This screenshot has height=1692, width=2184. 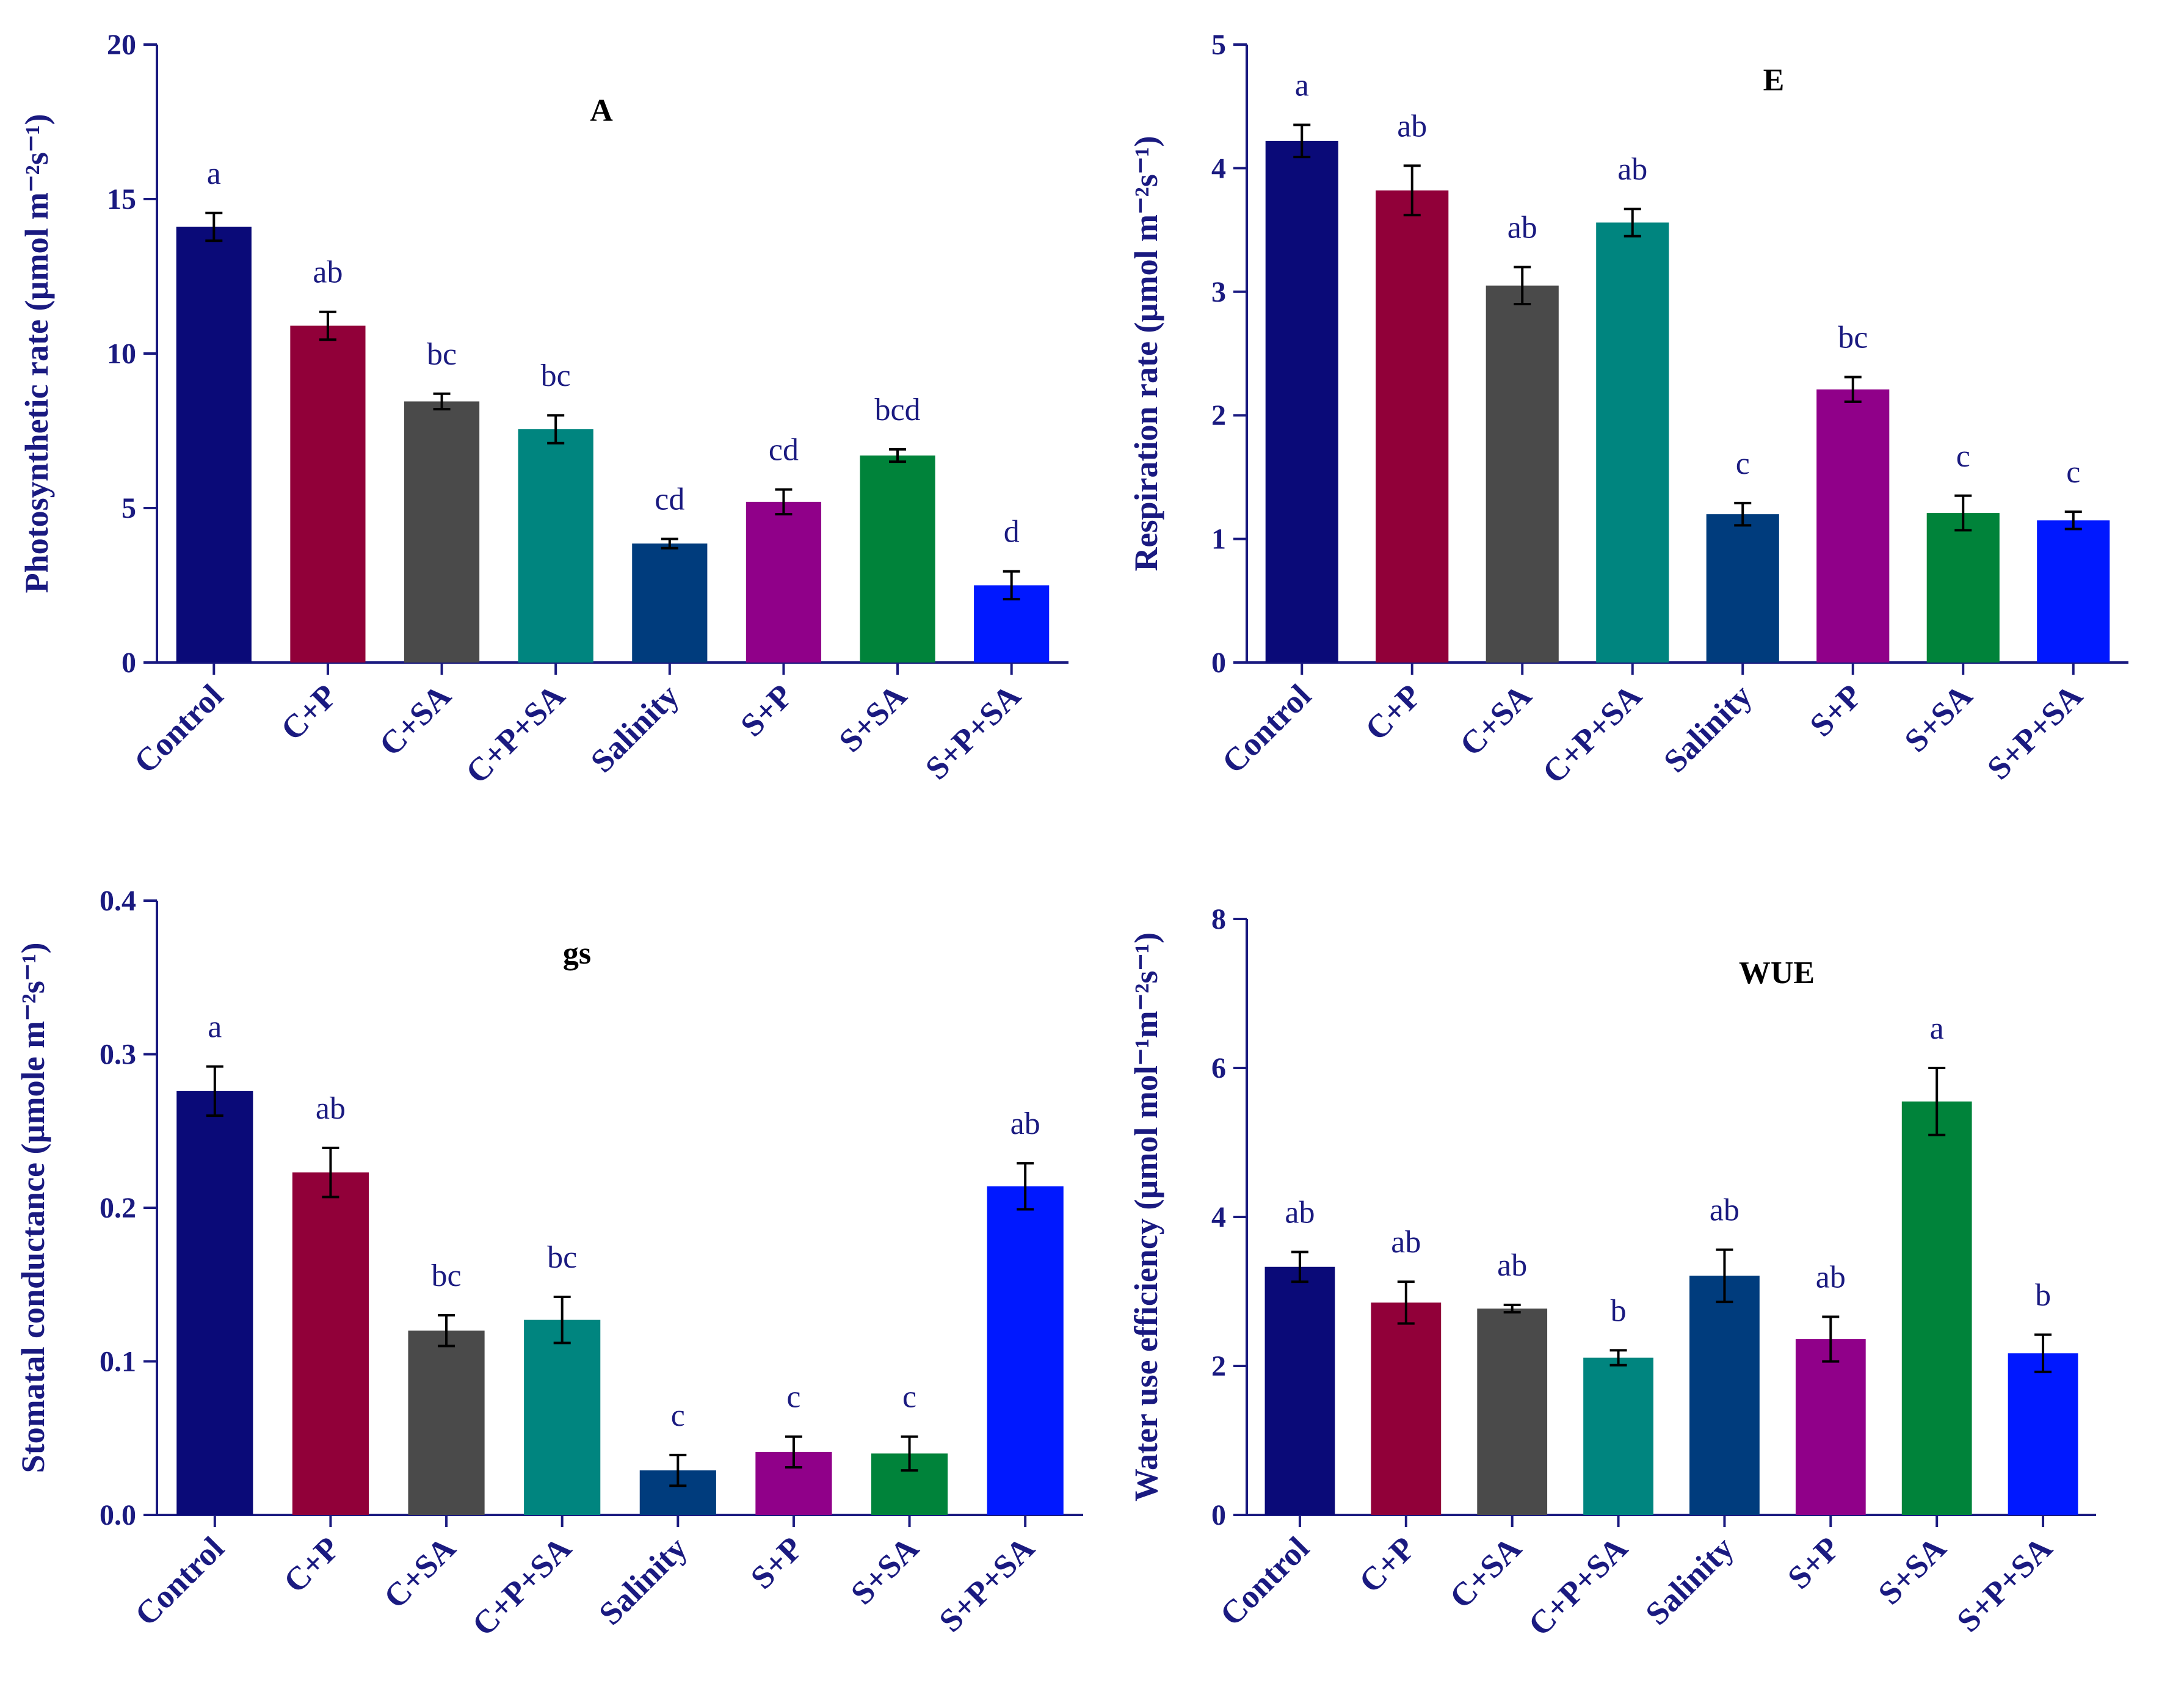 I want to click on y-axis-title: Respiration rate (µmol m⁻²s⁻¹), so click(x=1146, y=354).